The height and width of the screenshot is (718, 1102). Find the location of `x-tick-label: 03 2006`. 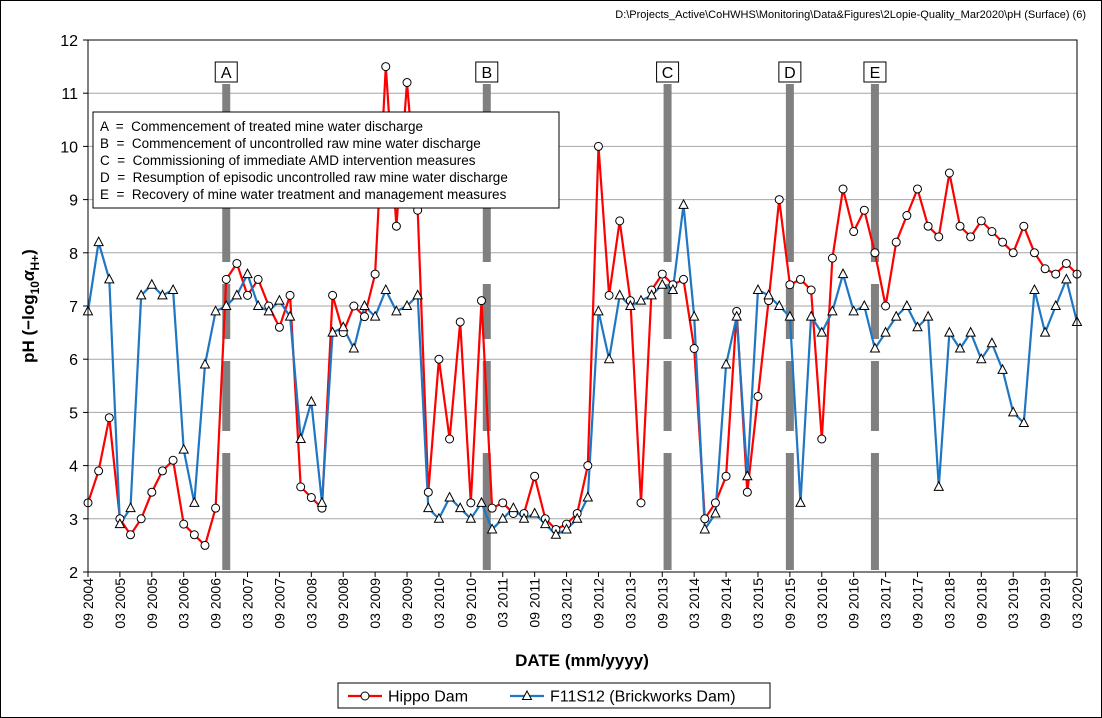

x-tick-label: 03 2006 is located at coordinates (184, 603).